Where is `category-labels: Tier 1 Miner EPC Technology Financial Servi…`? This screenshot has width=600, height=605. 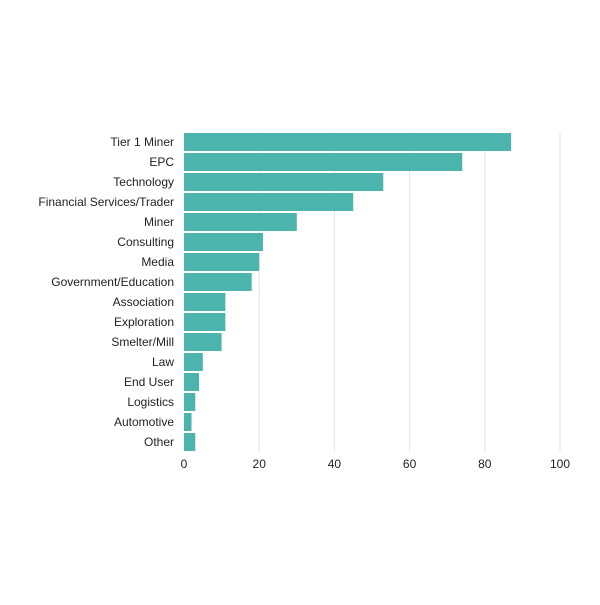
category-labels: Tier 1 Miner EPC Technology Financial Servi… is located at coordinates (106, 292).